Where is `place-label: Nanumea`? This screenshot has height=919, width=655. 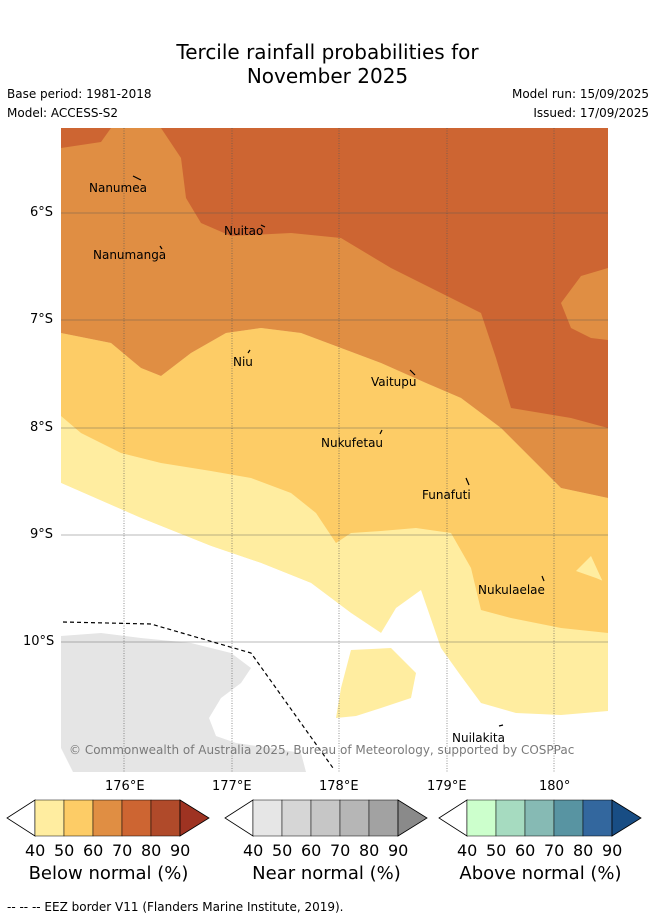 place-label: Nanumea is located at coordinates (118, 188).